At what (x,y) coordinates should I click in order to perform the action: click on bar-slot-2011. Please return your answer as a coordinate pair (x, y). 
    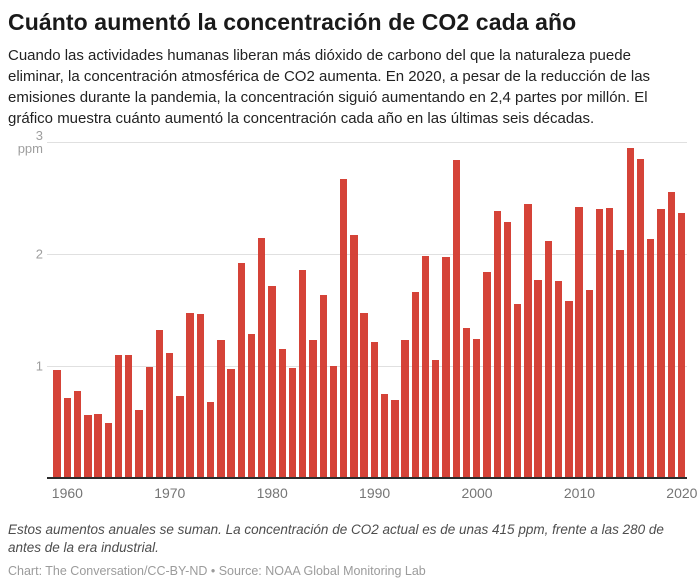
    Looking at the image, I should click on (589, 310).